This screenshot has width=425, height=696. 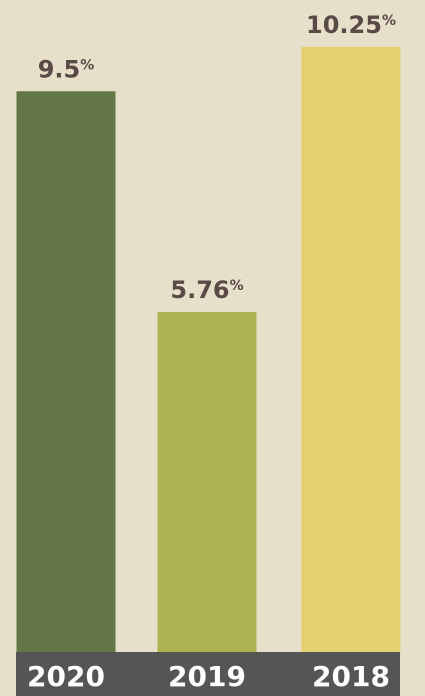 I want to click on category-strip, so click(x=208, y=674).